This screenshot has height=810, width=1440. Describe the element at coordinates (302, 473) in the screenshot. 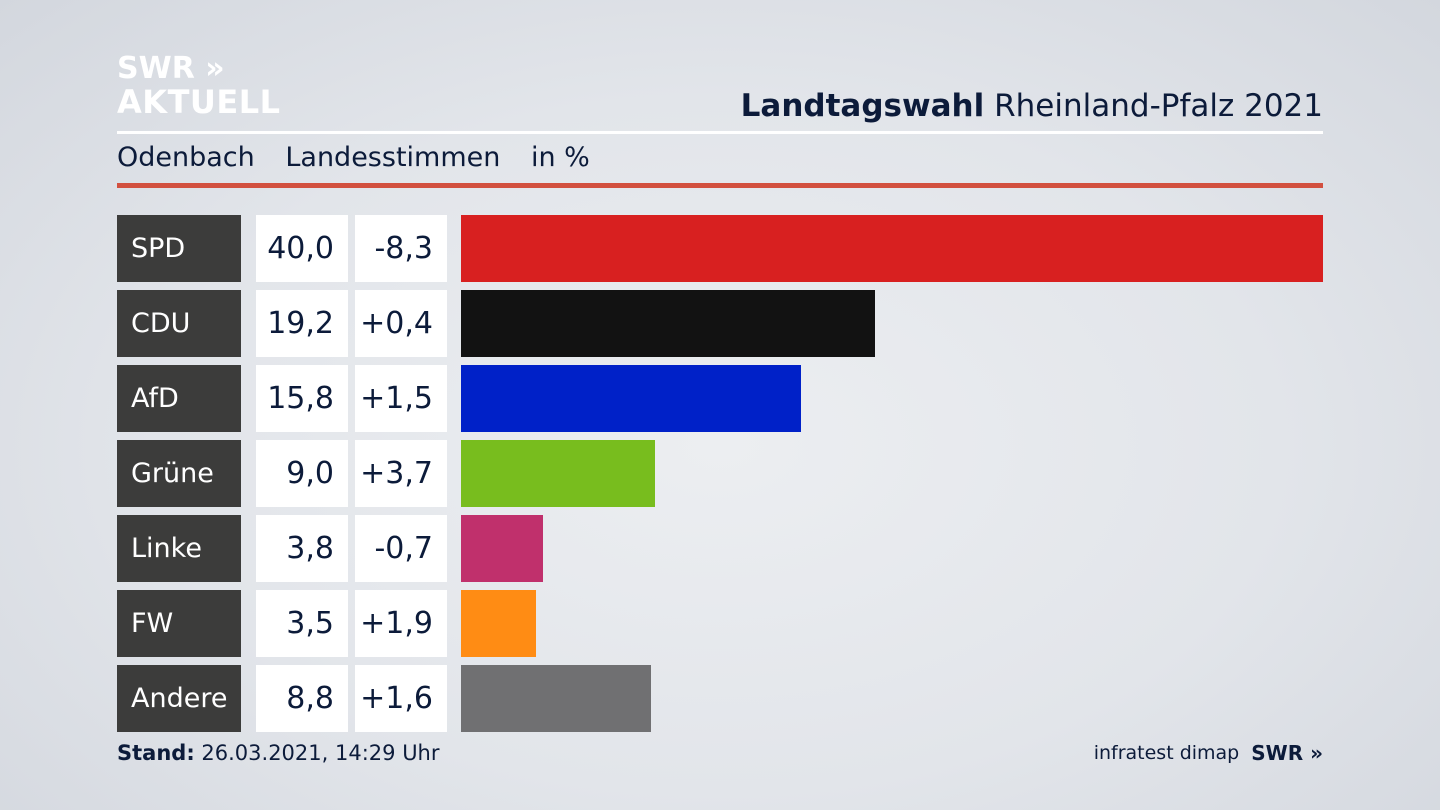

I see `vote-share-value: 9,0` at that location.